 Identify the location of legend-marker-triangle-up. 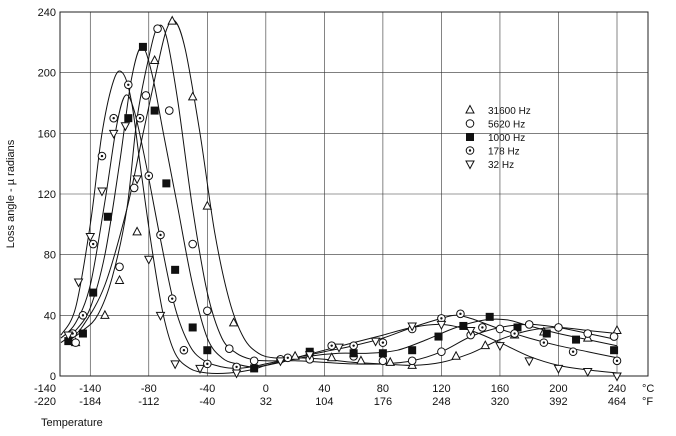
(470, 109).